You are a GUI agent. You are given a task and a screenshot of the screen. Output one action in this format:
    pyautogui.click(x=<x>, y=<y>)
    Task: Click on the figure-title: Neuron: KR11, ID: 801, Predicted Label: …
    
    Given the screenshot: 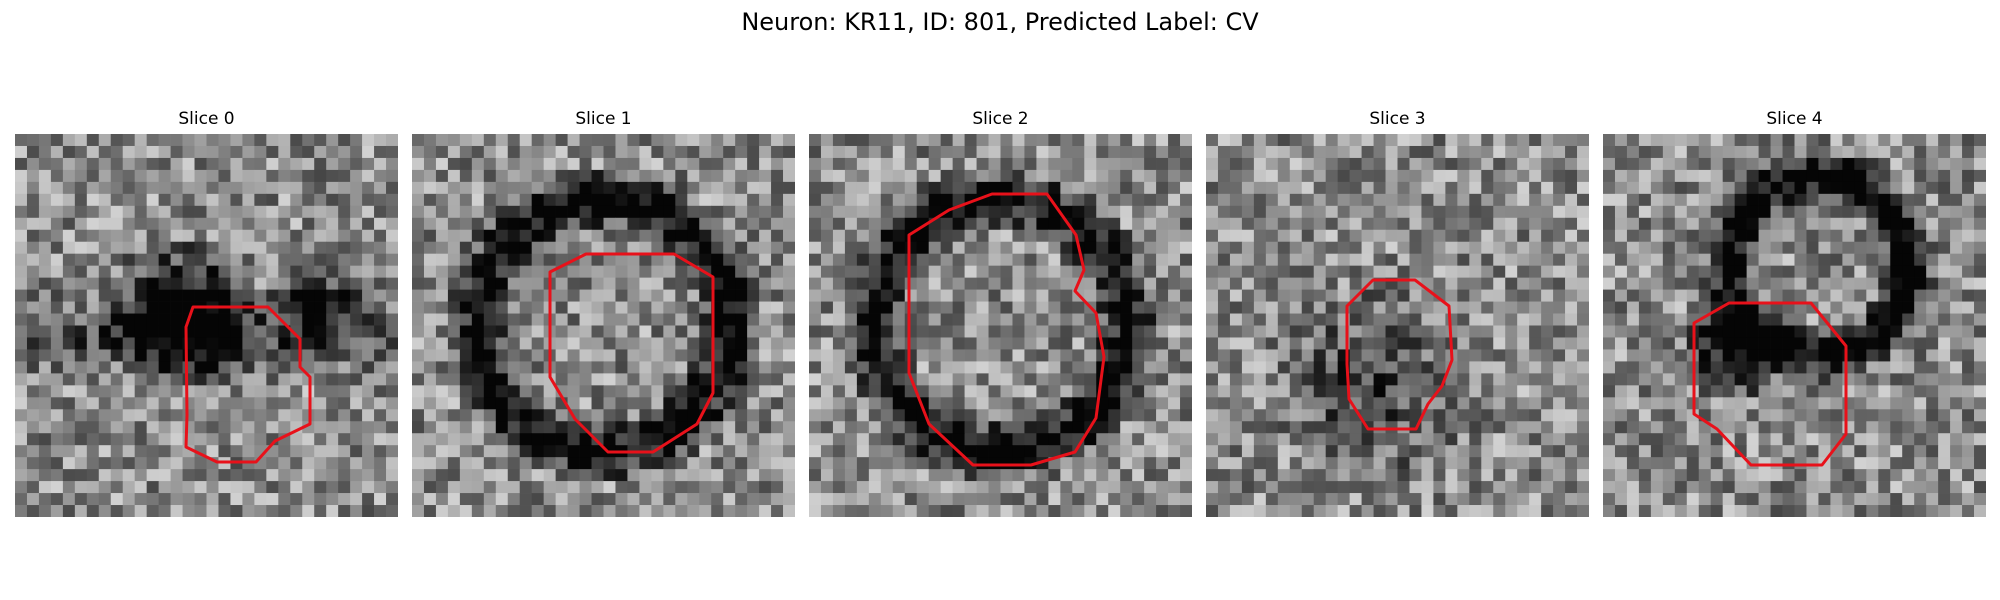 What is the action you would take?
    pyautogui.click(x=1000, y=22)
    